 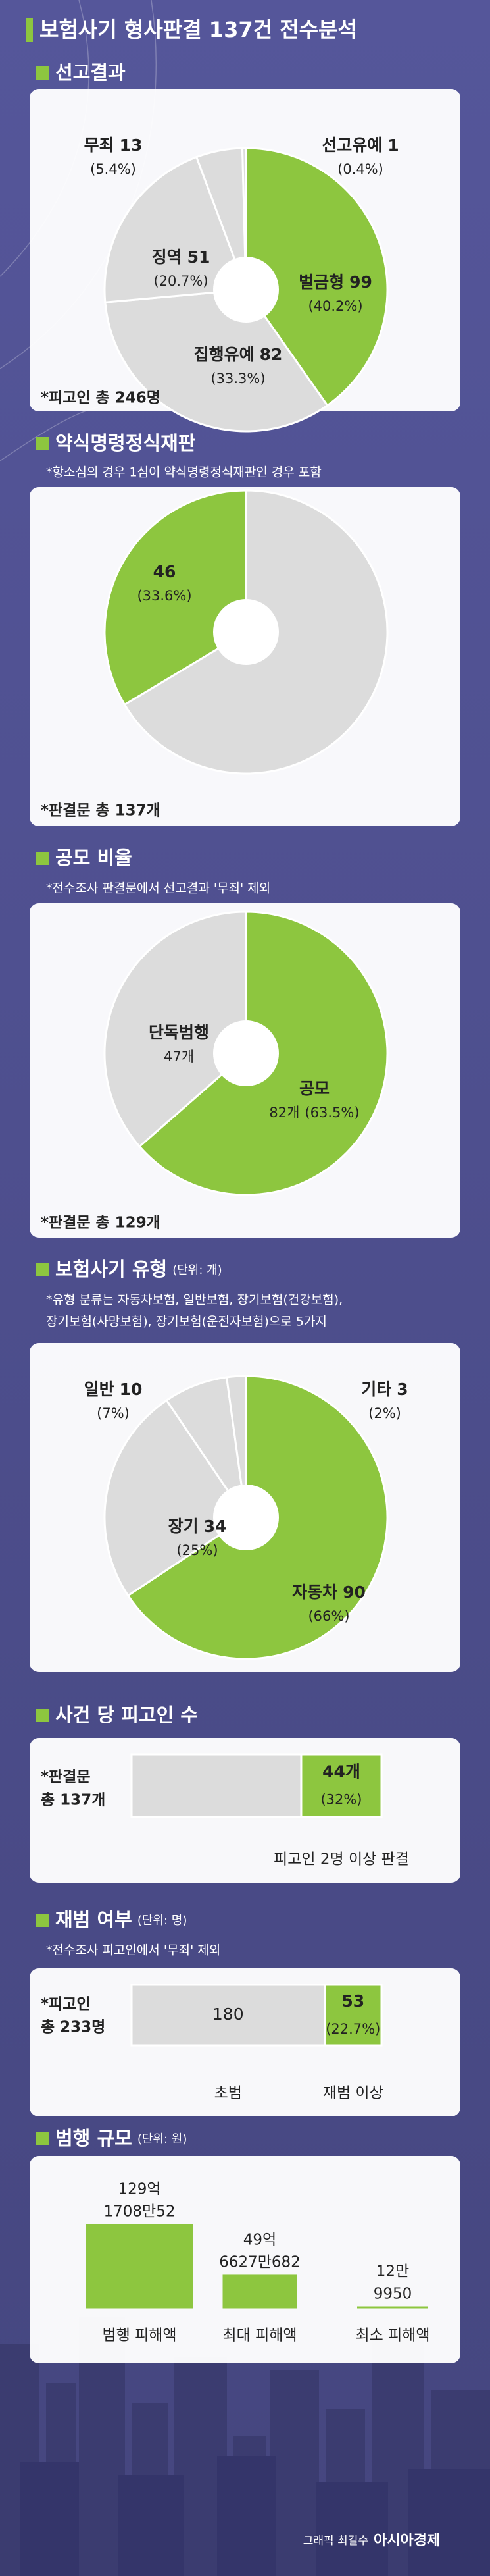 What do you see at coordinates (315, 1088) in the screenshot?
I see `category-label: 공모` at bounding box center [315, 1088].